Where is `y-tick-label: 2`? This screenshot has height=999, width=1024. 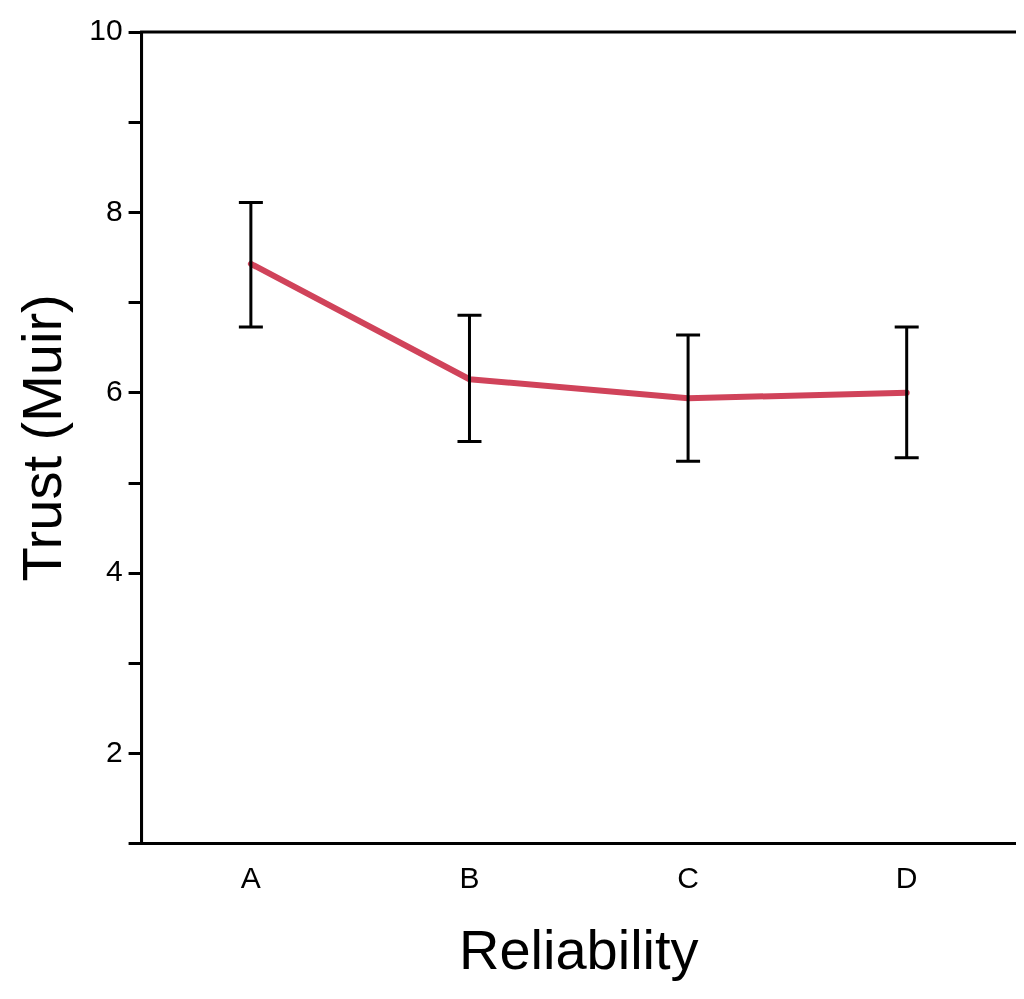 y-tick-label: 2 is located at coordinates (114, 751).